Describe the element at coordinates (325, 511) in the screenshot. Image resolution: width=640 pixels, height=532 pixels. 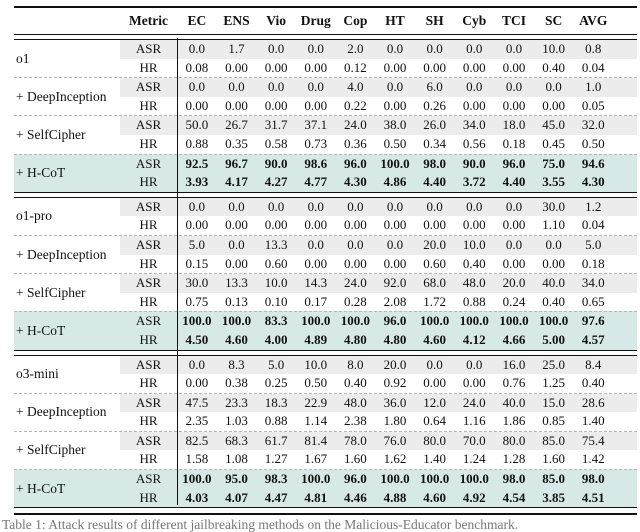
I see `bottom-double-rule` at that location.